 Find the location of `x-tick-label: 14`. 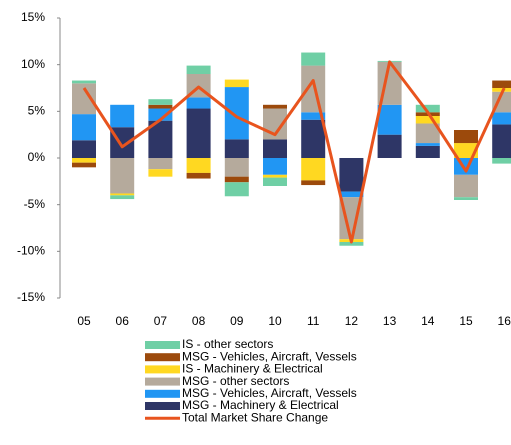

x-tick-label: 14 is located at coordinates (428, 321).